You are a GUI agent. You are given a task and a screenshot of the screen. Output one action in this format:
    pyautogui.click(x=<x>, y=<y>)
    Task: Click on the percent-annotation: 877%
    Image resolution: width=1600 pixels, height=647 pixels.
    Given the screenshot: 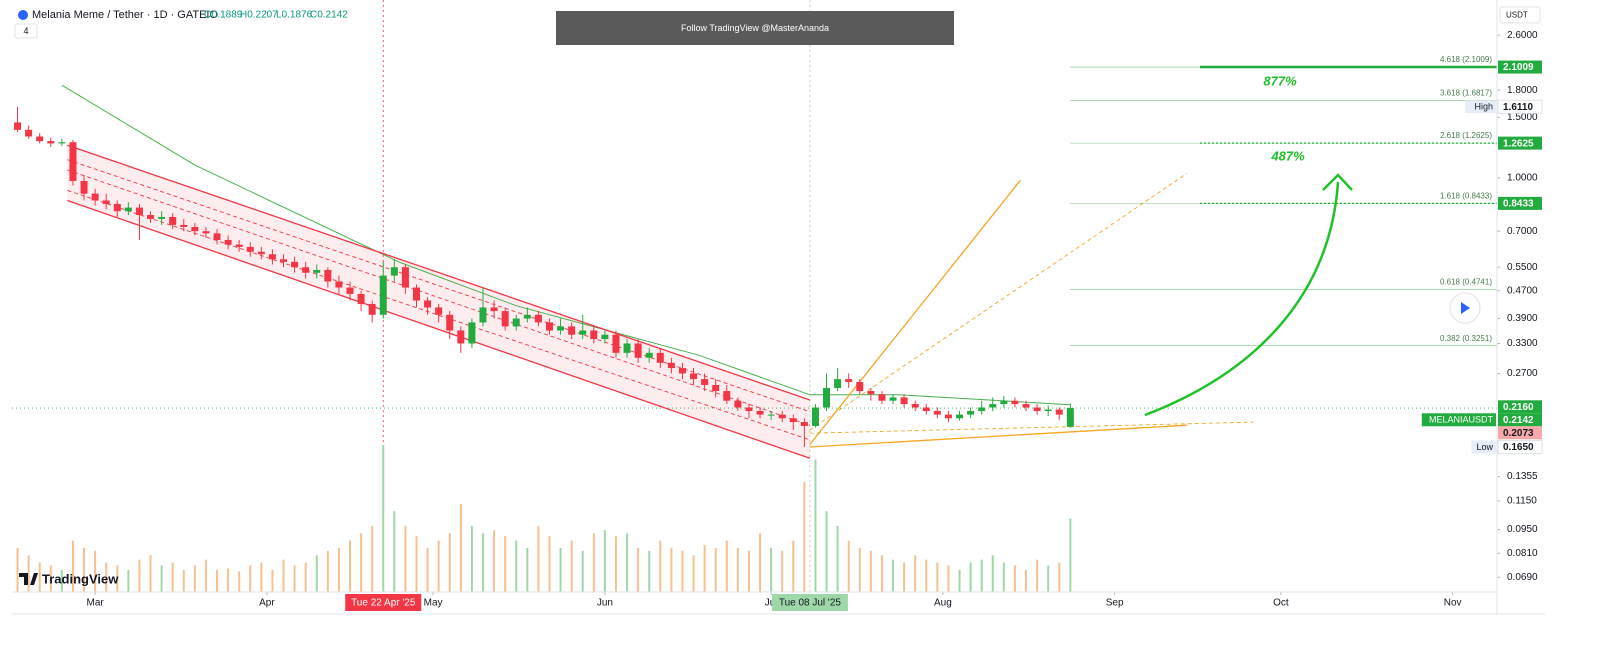 What is the action you would take?
    pyautogui.click(x=1280, y=80)
    